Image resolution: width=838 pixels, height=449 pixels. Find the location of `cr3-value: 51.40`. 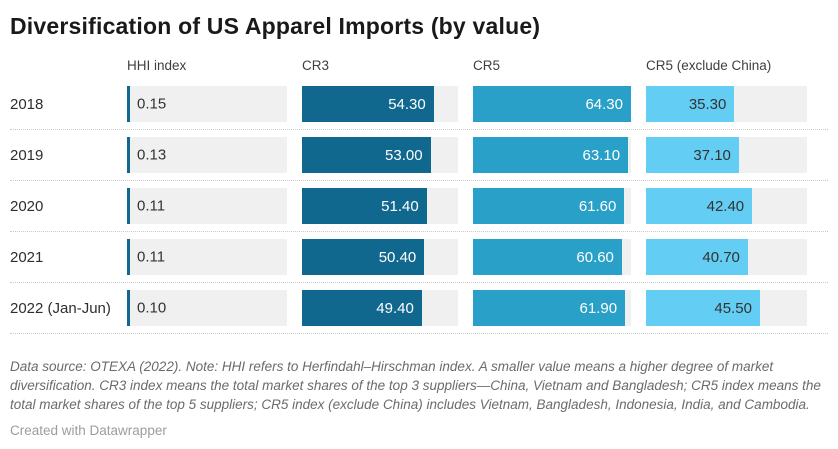

cr3-value: 51.40 is located at coordinates (400, 206).